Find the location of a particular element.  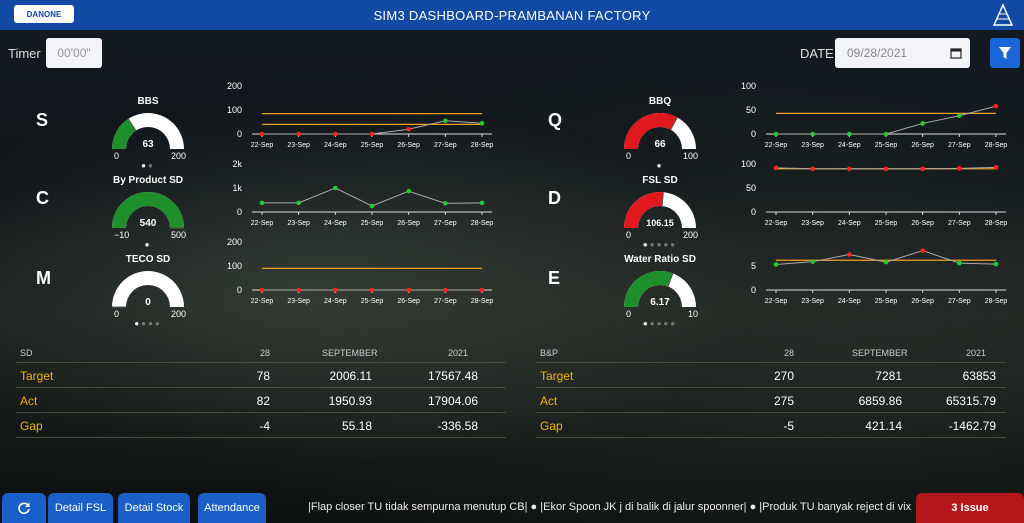

y-tick-label: 2k is located at coordinates (237, 164).